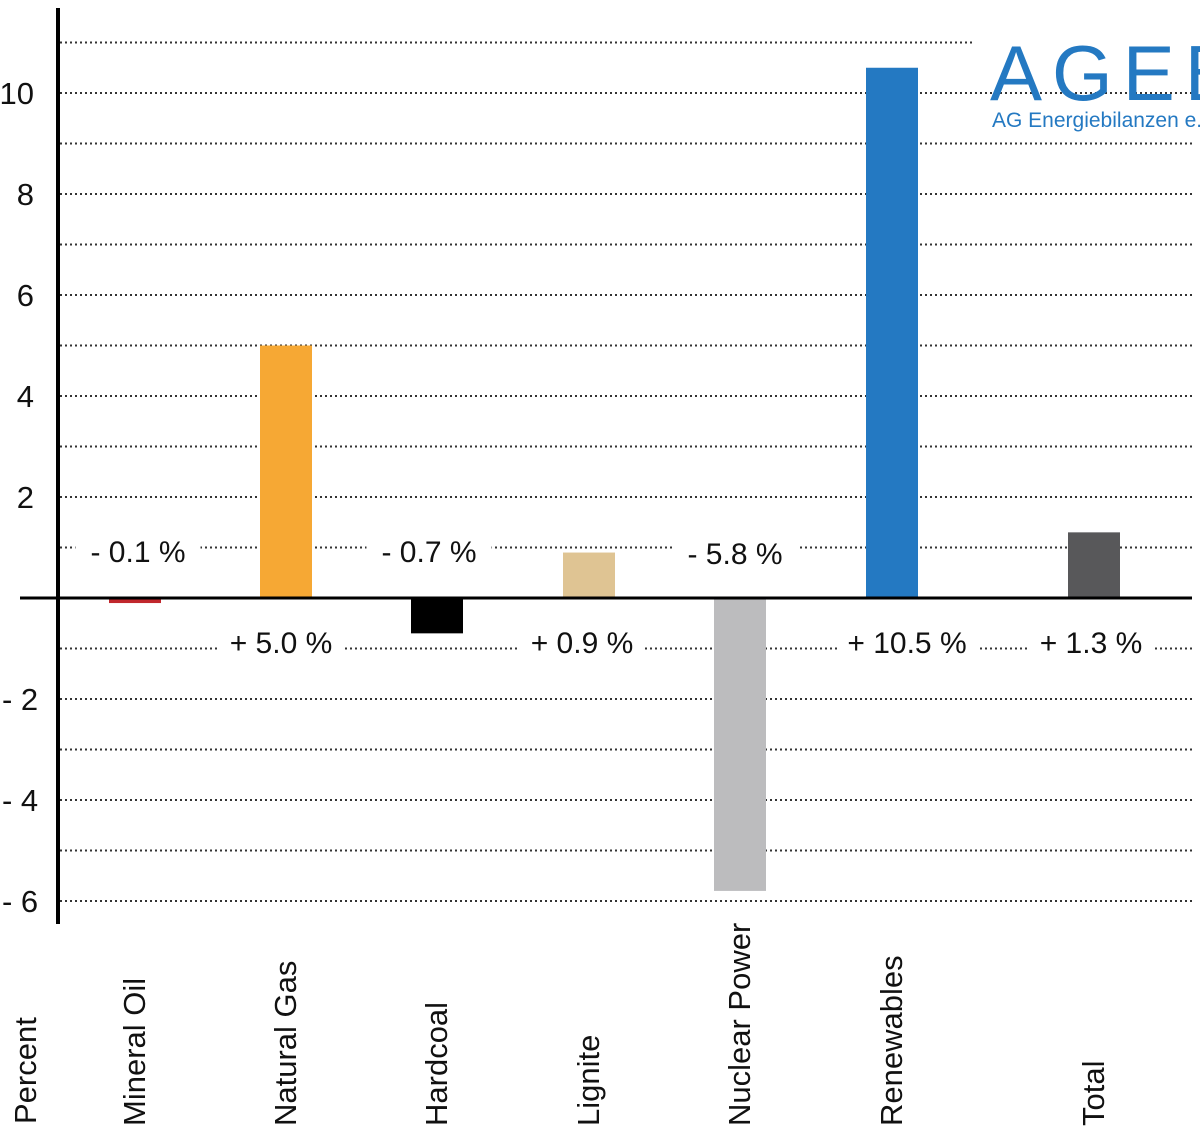 Image resolution: width=1200 pixels, height=1132 pixels. Describe the element at coordinates (588, 1080) in the screenshot. I see `category-label: Lignite` at that location.